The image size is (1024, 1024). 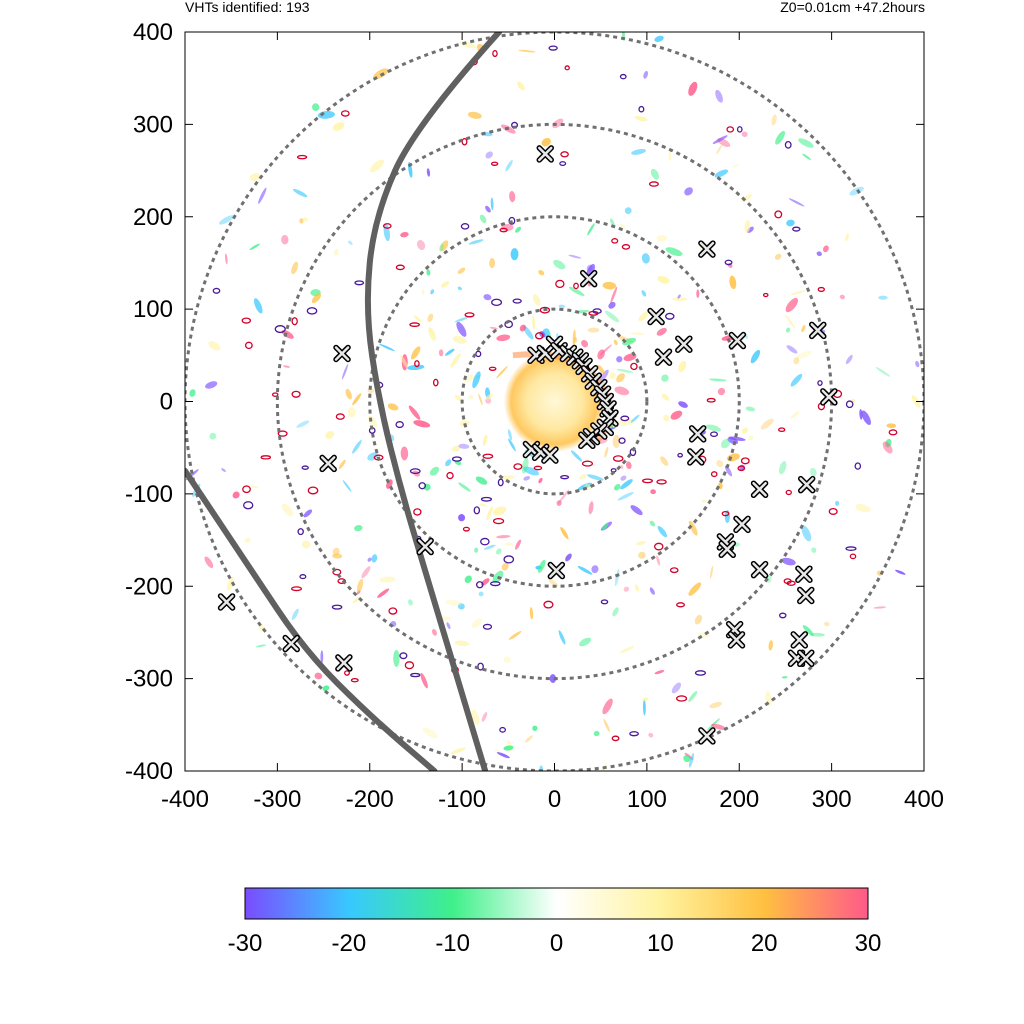 What do you see at coordinates (149, 494) in the screenshot?
I see `y-tick-label: -100` at bounding box center [149, 494].